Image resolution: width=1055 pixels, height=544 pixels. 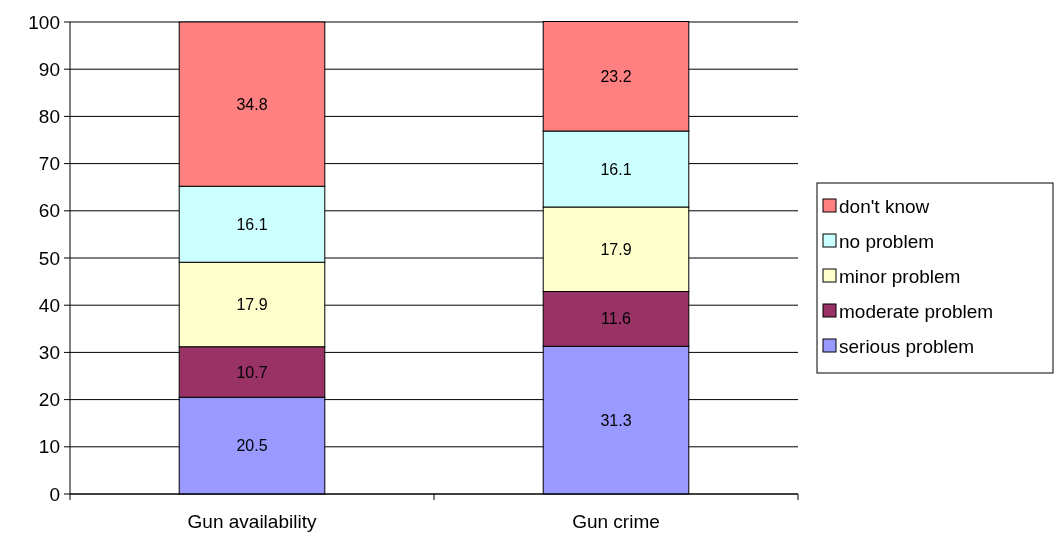 What do you see at coordinates (49, 258) in the screenshot?
I see `y-tick-label: 50` at bounding box center [49, 258].